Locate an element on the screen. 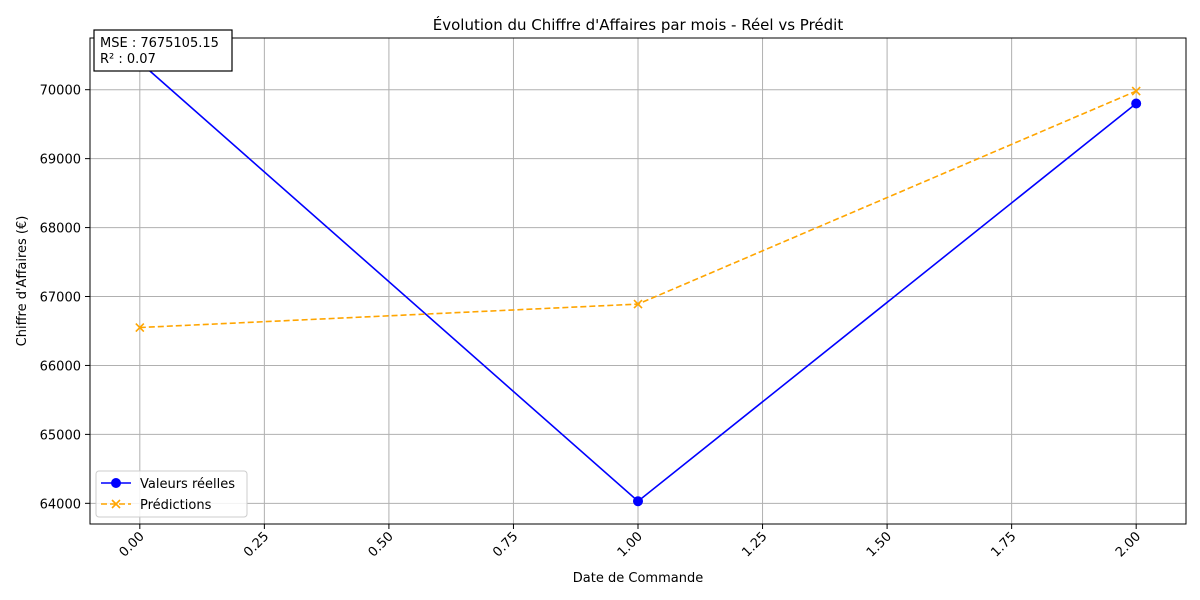 This screenshot has width=1200, height=600. stats-box: MSE : 7675105.15 R² : 0.07 is located at coordinates (163, 50).